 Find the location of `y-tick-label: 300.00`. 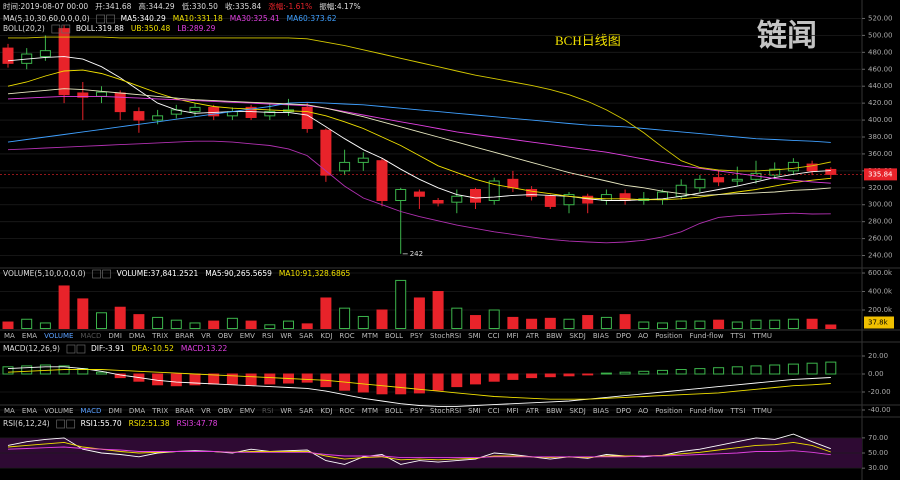

y-tick-label: 300.00 is located at coordinates (880, 205).